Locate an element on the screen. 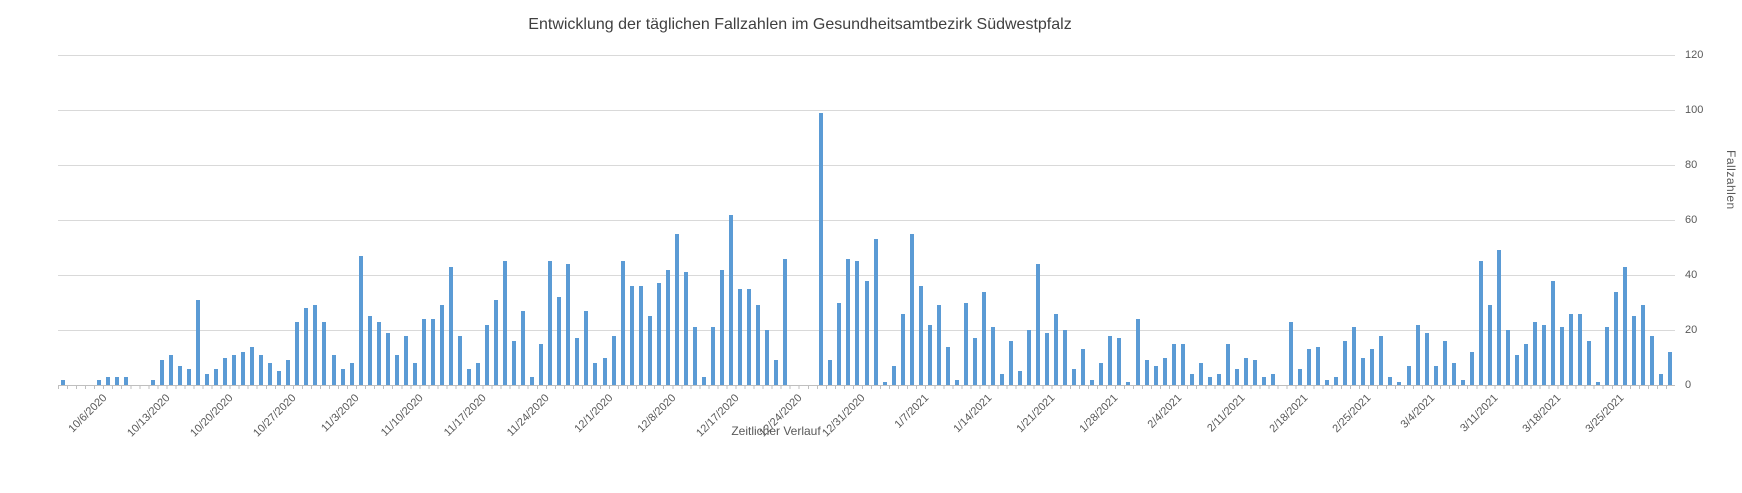  x-tick-label: 10/20/2020 is located at coordinates (212, 416).